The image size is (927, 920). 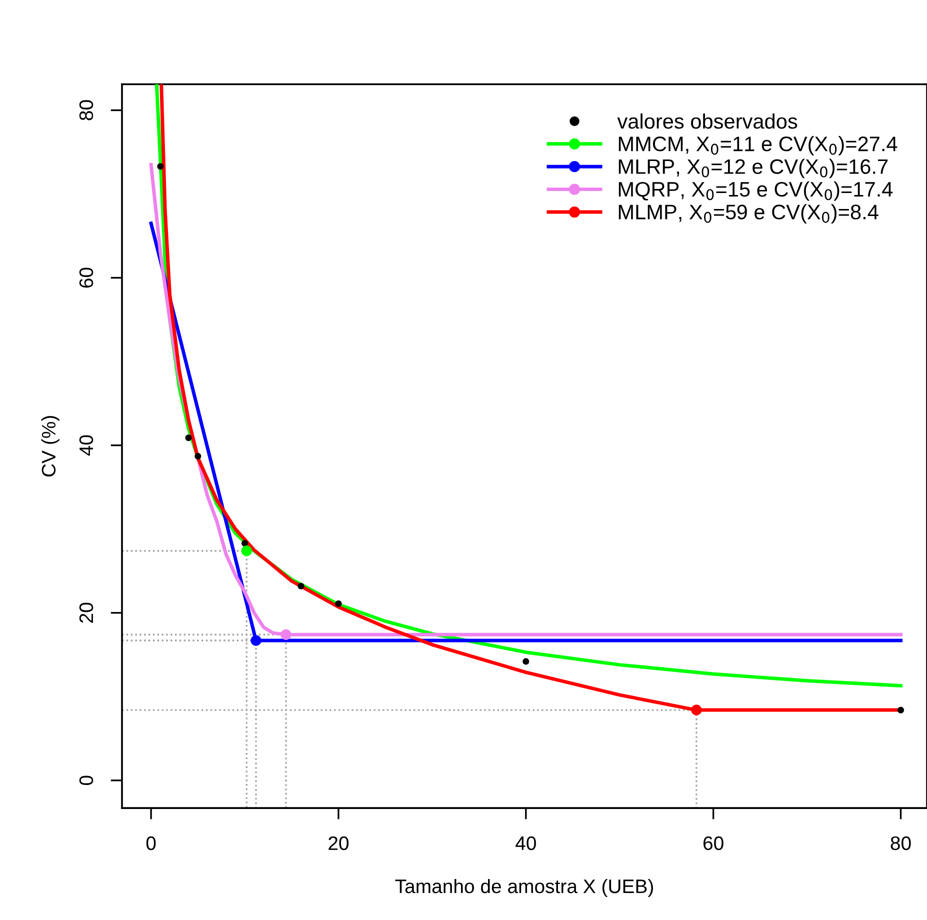 What do you see at coordinates (707, 121) in the screenshot?
I see `legend-label: valores observados` at bounding box center [707, 121].